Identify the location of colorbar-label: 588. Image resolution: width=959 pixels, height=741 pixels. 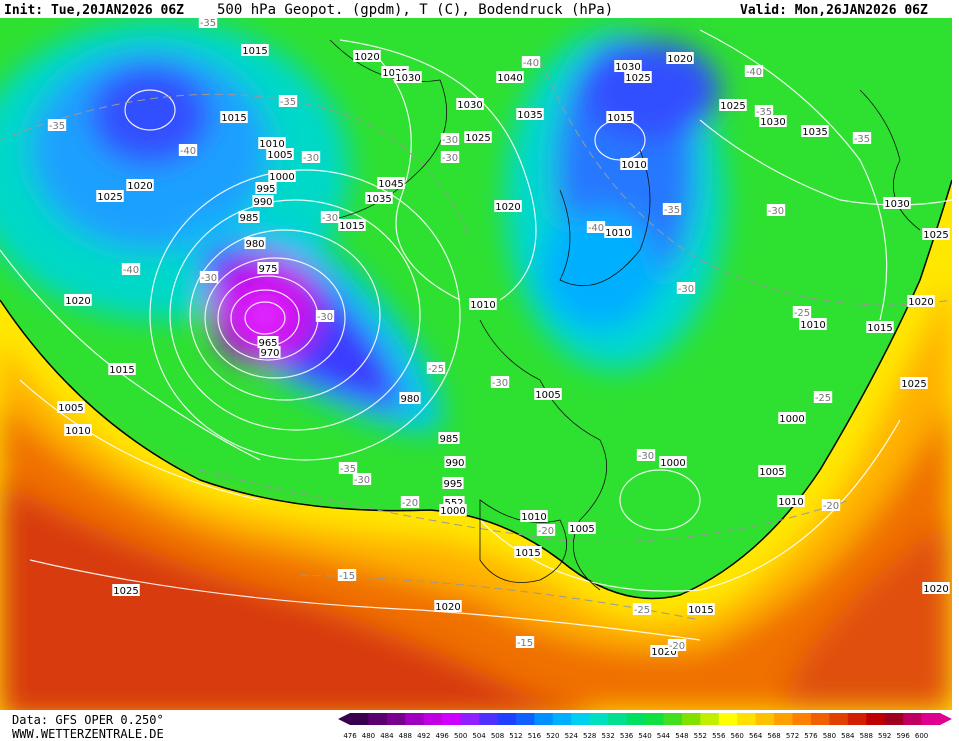
(866, 736).